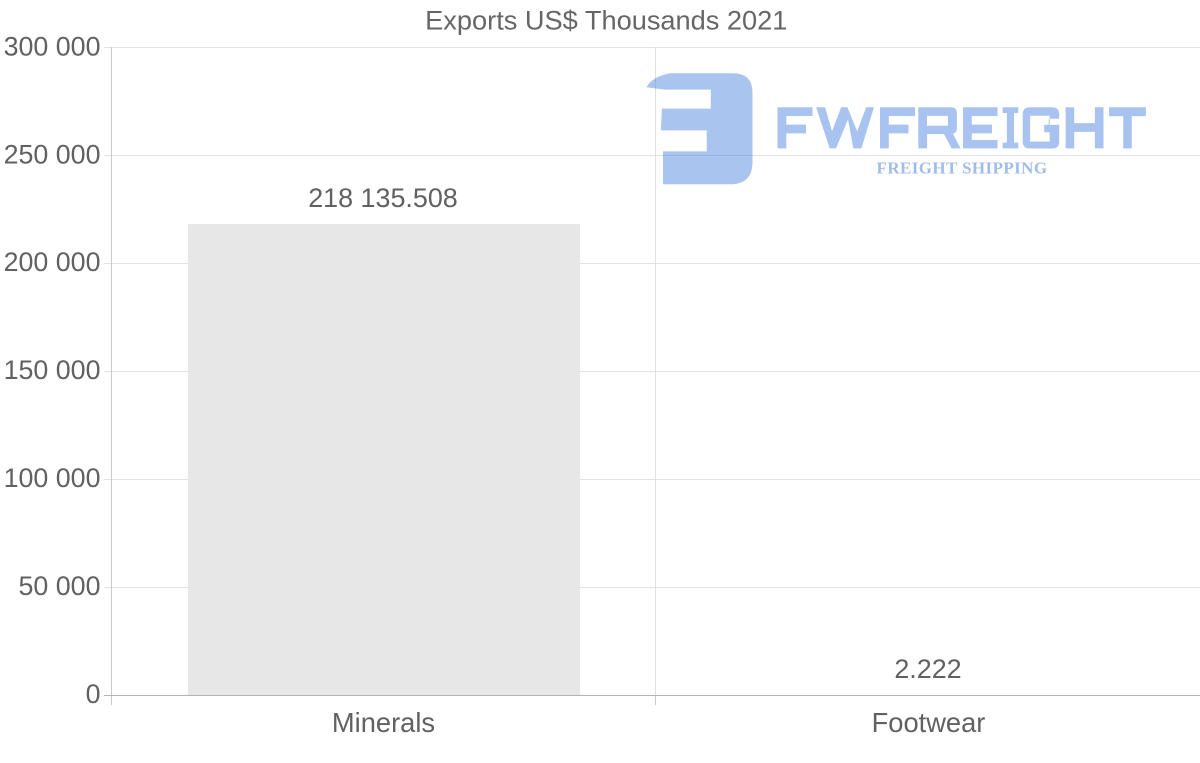 The image size is (1200, 763). Describe the element at coordinates (383, 722) in the screenshot. I see `svg-text: Minerals` at that location.